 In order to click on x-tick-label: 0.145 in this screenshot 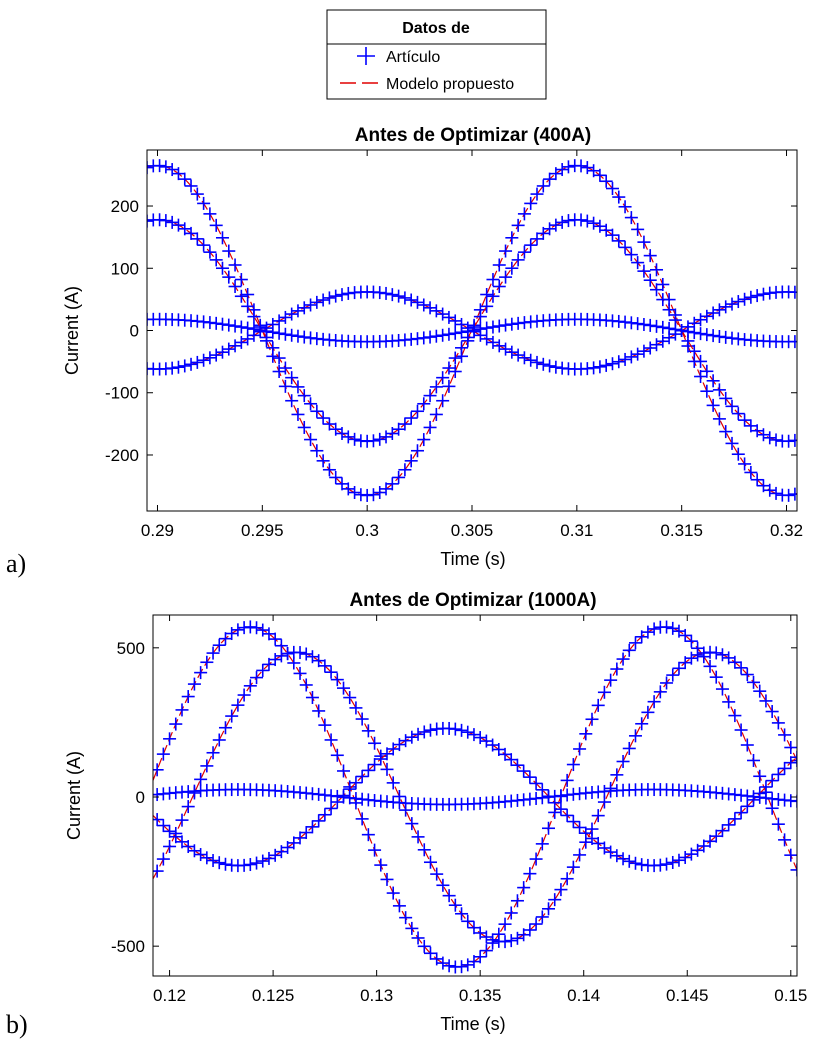, I will do `click(687, 995)`.